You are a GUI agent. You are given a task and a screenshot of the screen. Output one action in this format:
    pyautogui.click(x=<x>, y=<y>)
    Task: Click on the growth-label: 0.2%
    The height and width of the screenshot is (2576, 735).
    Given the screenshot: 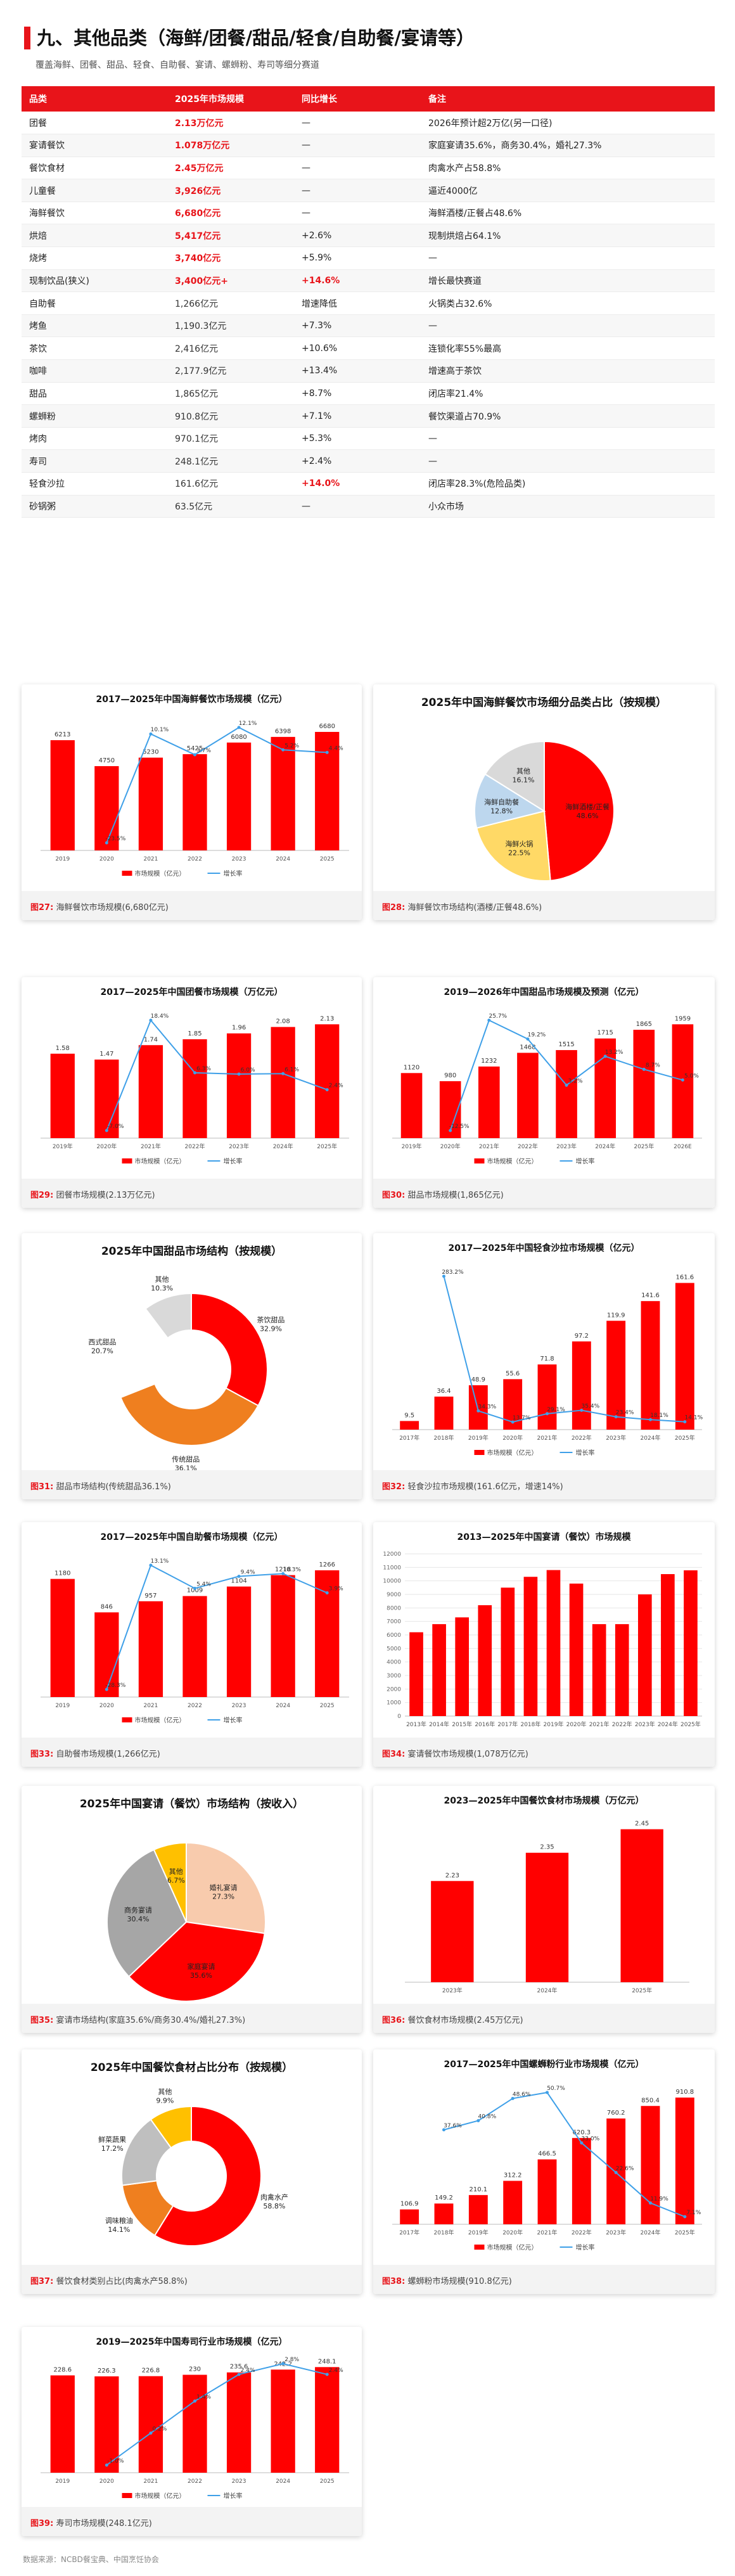 What is the action you would take?
    pyautogui.click(x=159, y=2429)
    